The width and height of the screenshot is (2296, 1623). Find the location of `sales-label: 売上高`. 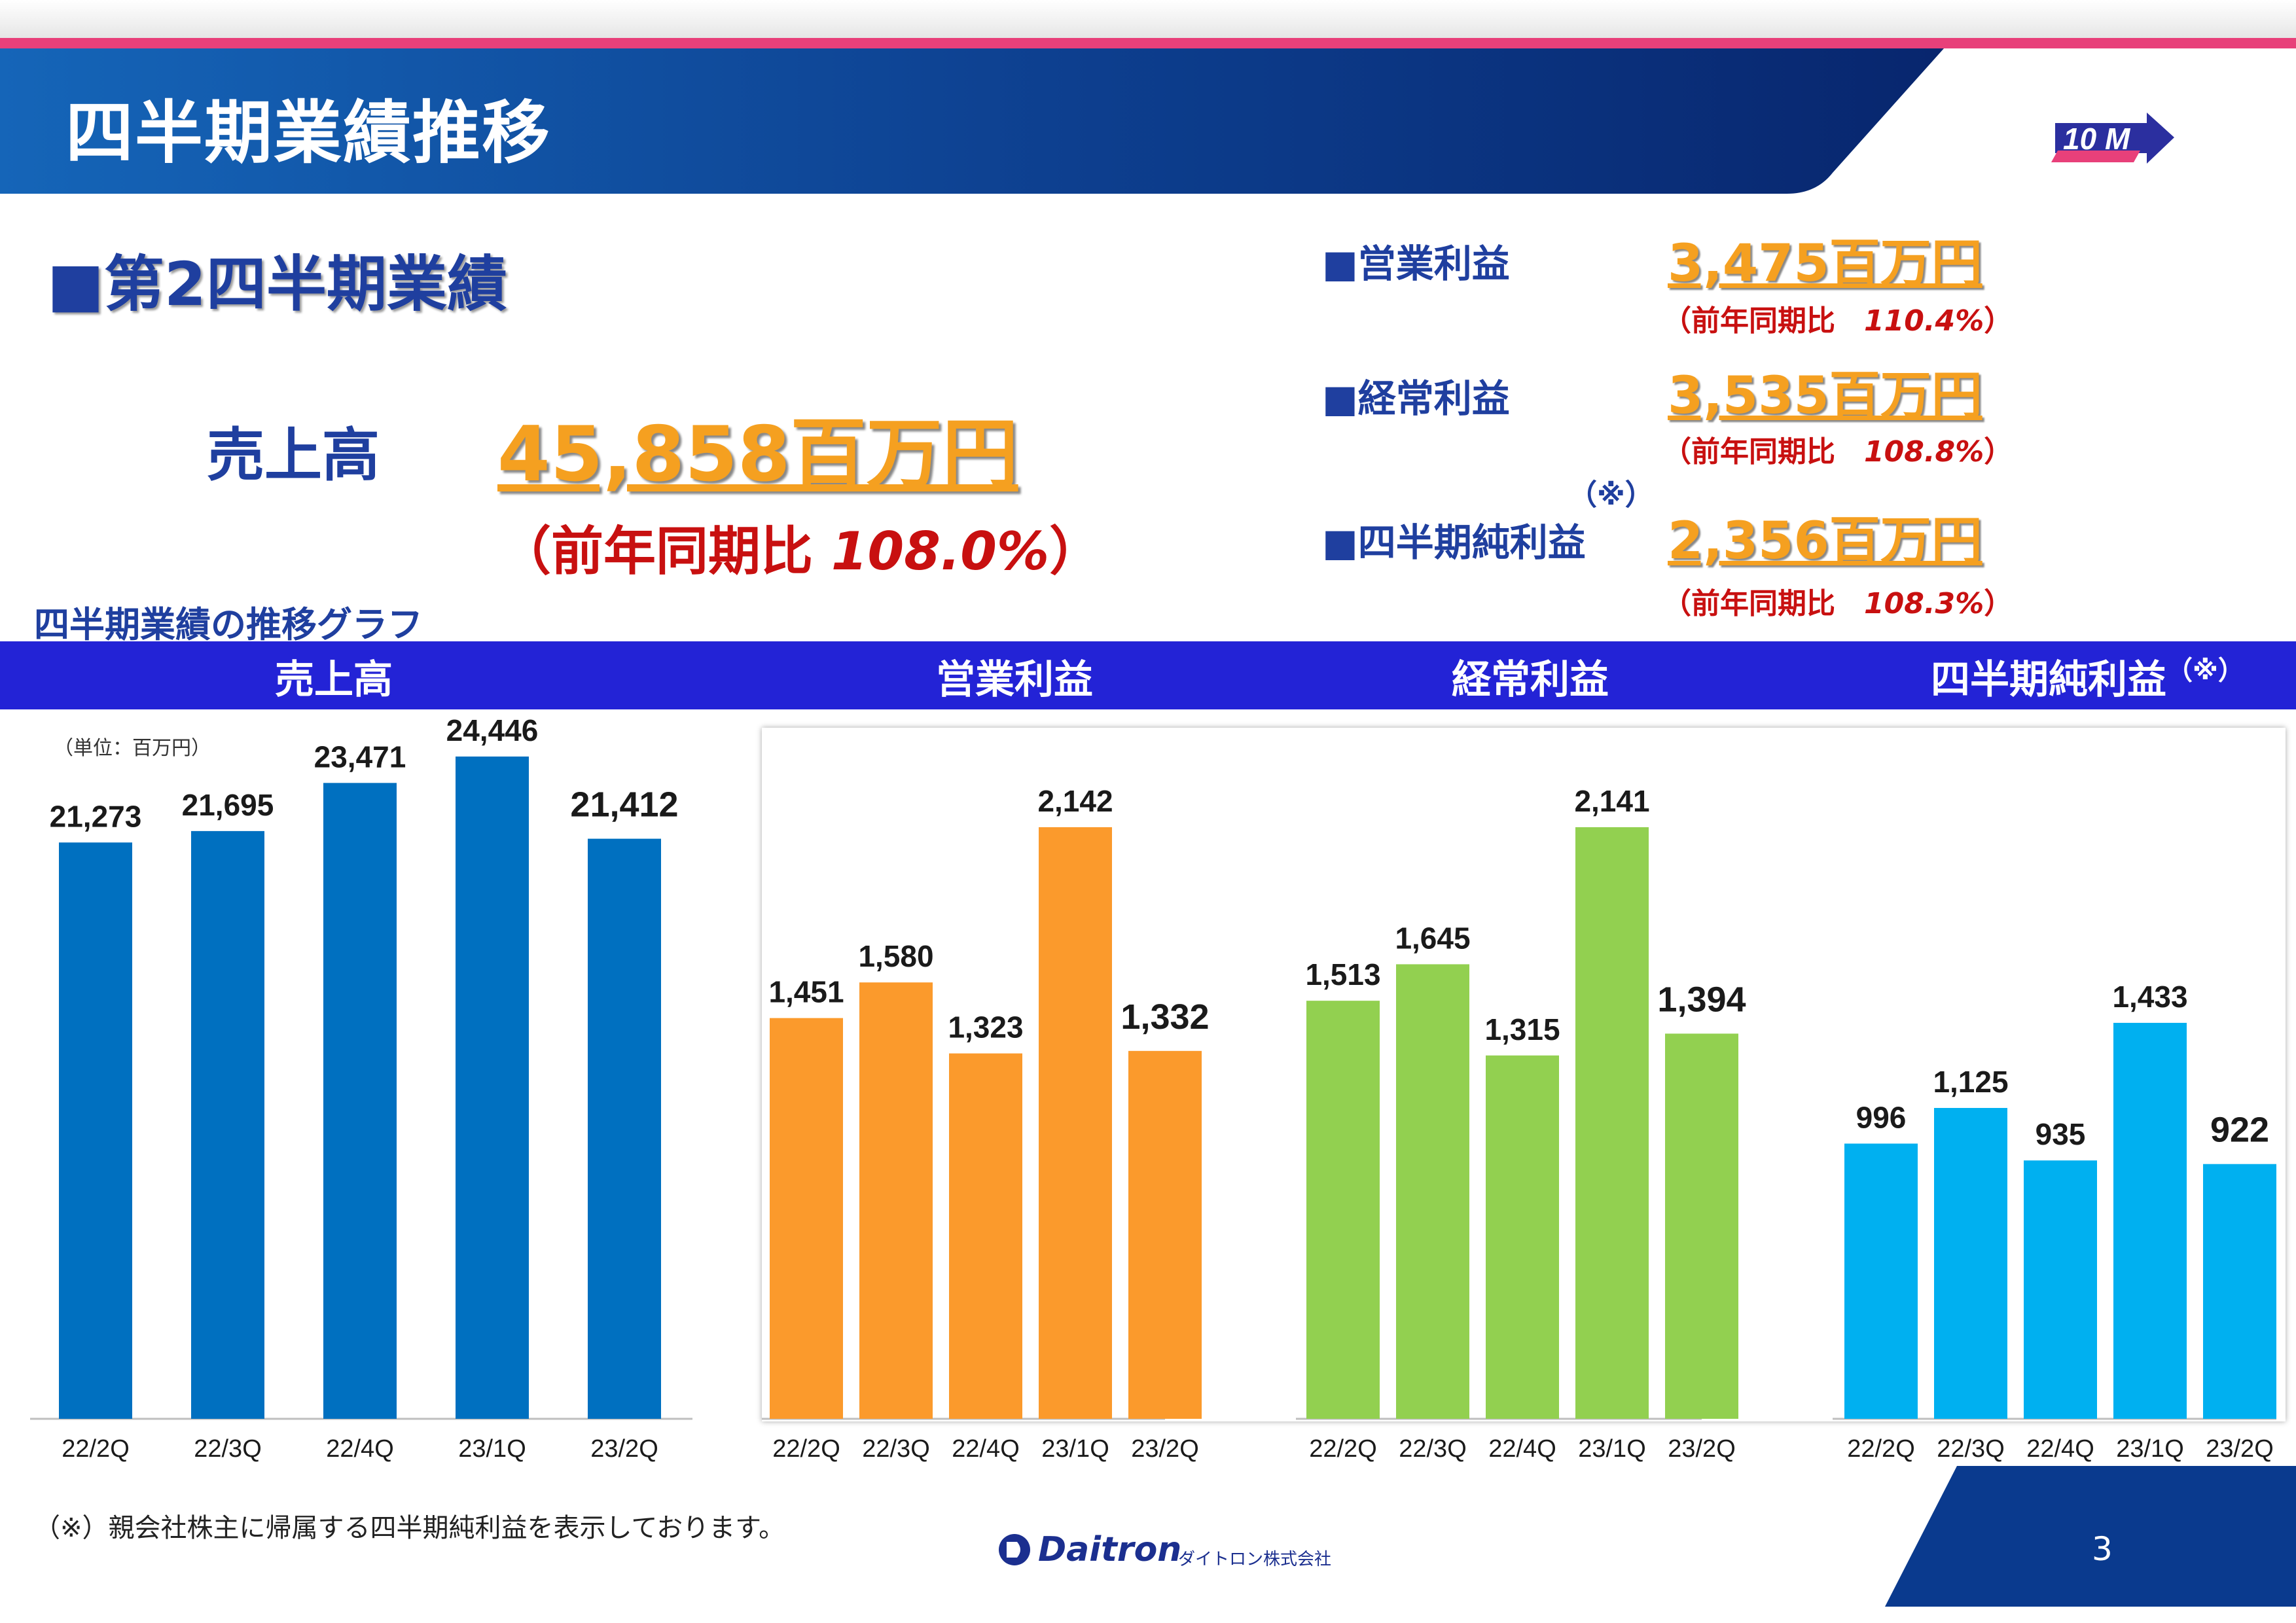

sales-label: 売上高 is located at coordinates (293, 455).